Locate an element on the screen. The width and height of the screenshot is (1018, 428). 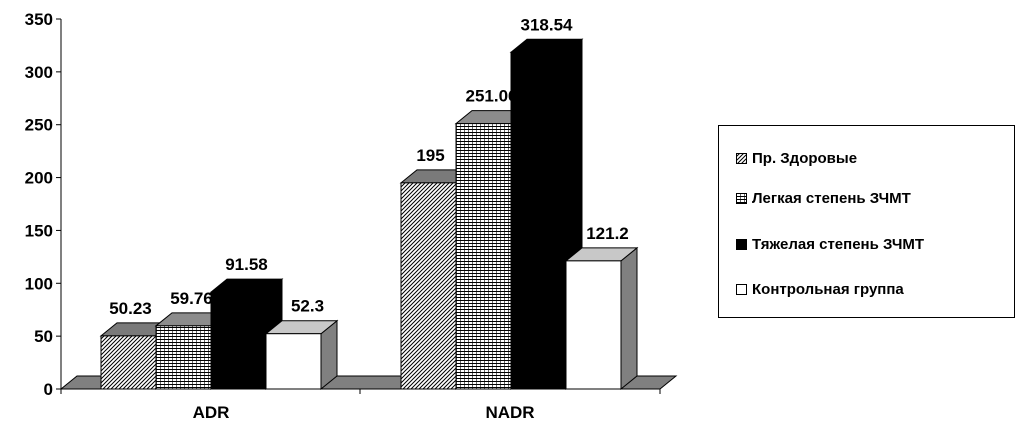
legend-item-healthy: Пр. Здоровые is located at coordinates (796, 158).